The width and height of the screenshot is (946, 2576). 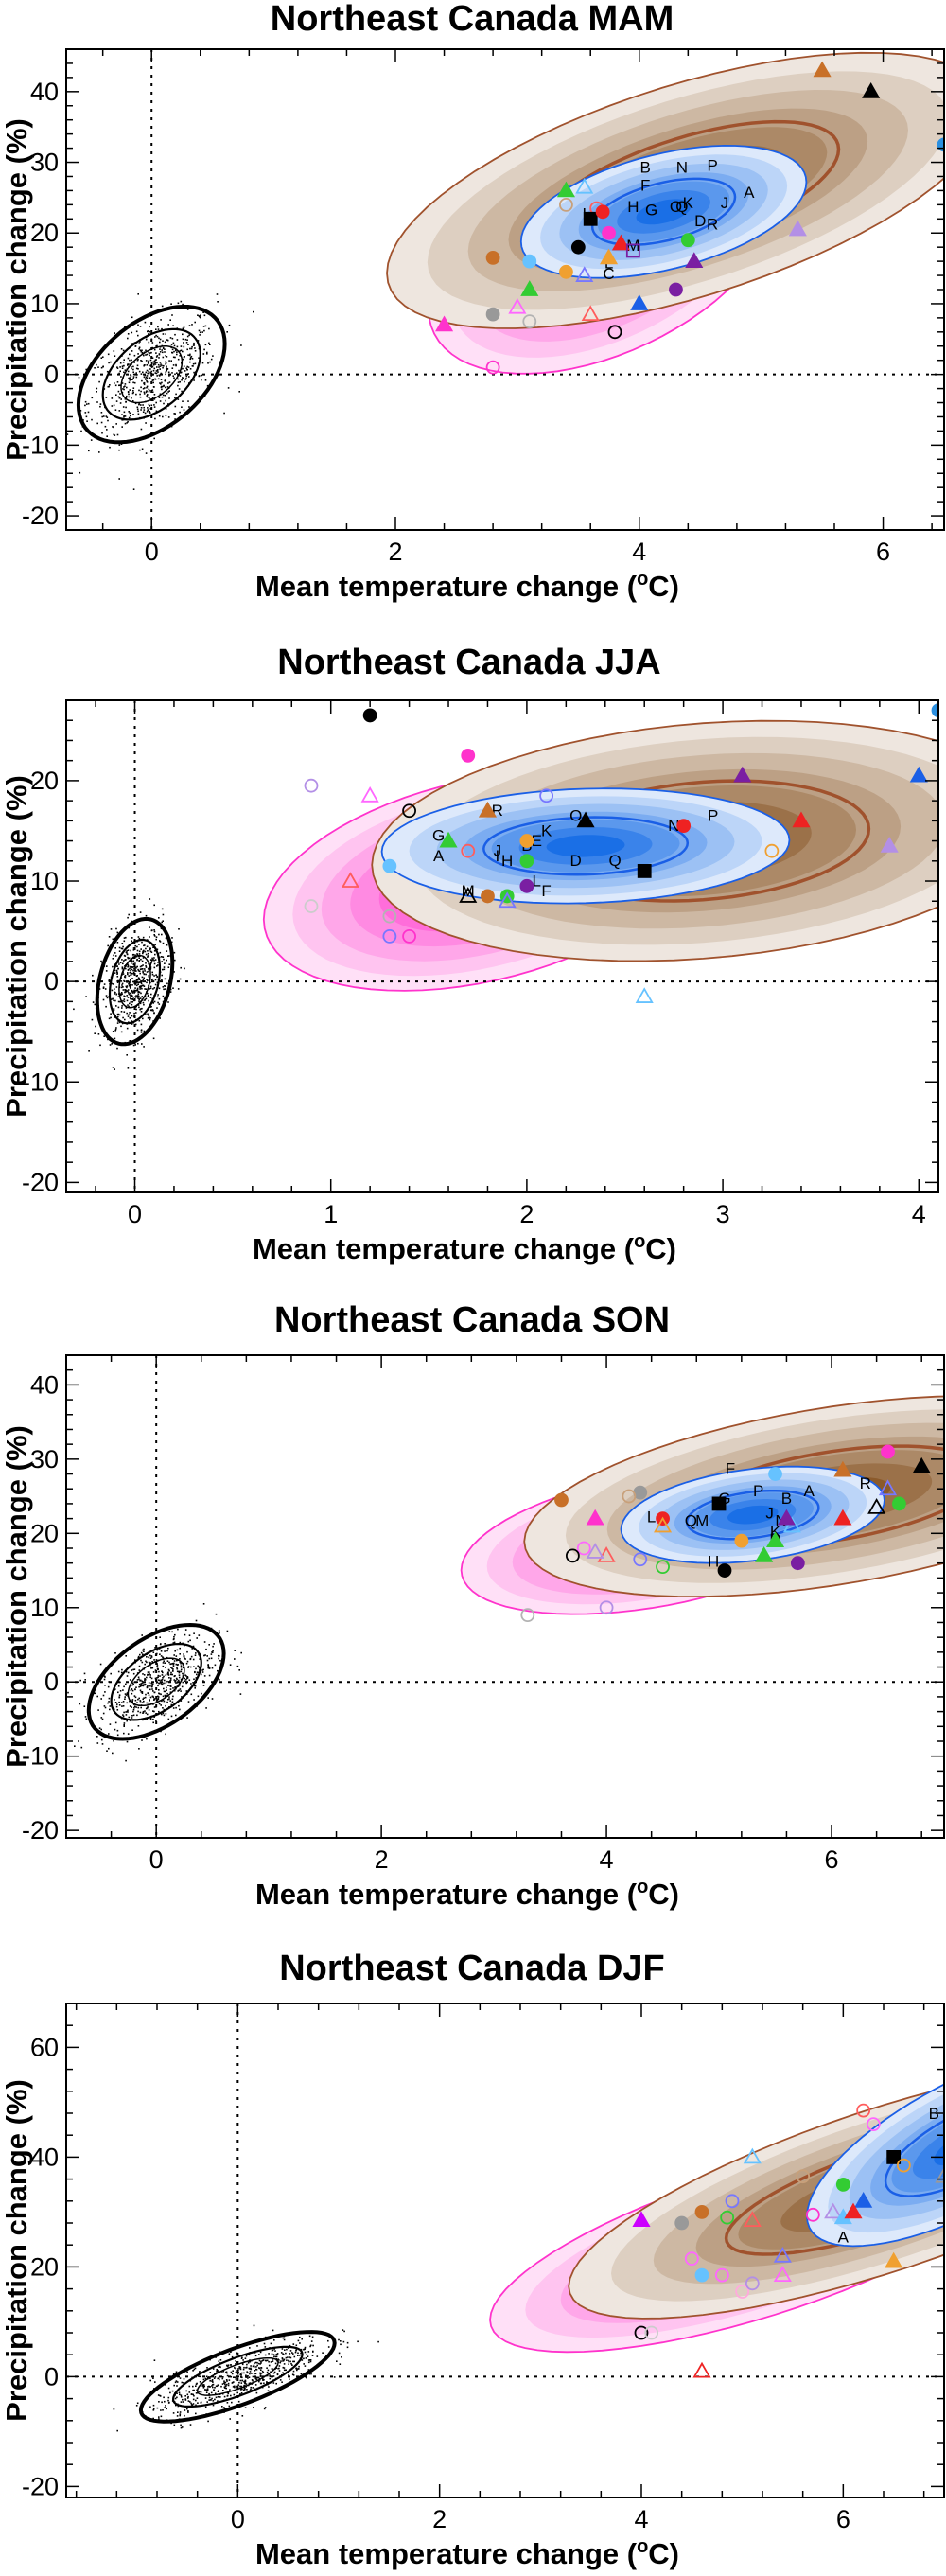 What do you see at coordinates (238, 2519) in the screenshot?
I see `x-tick-label: 0` at bounding box center [238, 2519].